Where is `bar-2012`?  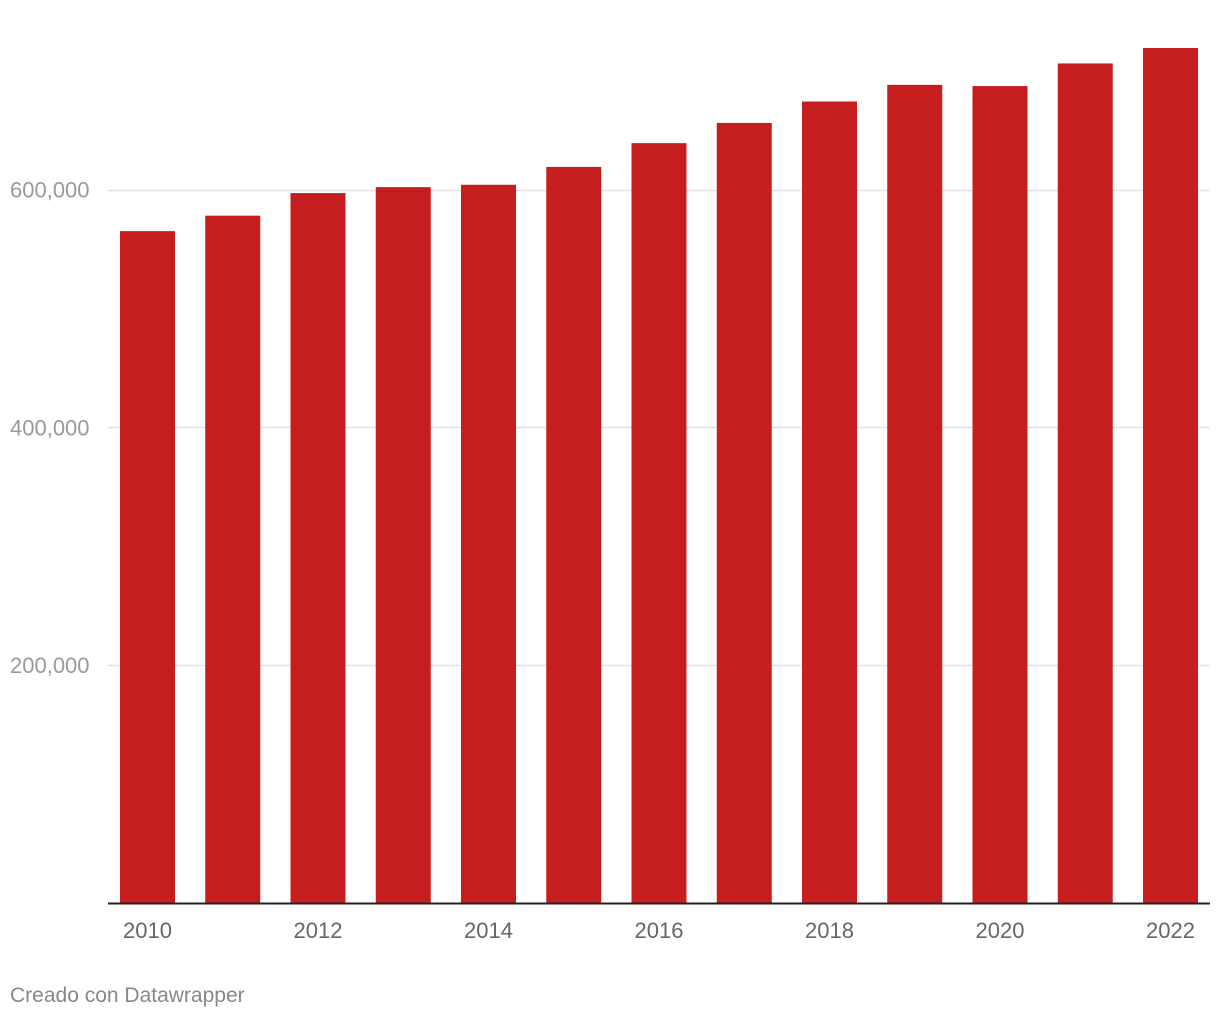 bar-2012 is located at coordinates (318, 548).